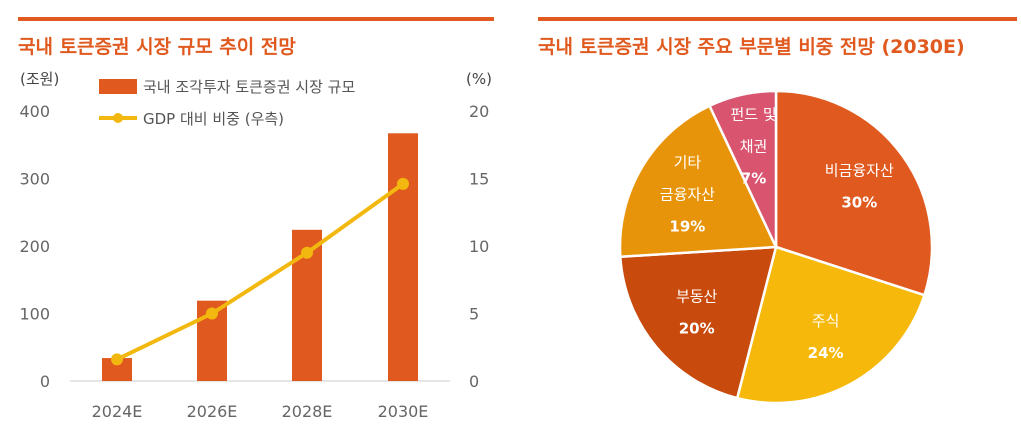 The height and width of the screenshot is (429, 1021). What do you see at coordinates (45, 381) in the screenshot?
I see `left-tick-label: 0` at bounding box center [45, 381].